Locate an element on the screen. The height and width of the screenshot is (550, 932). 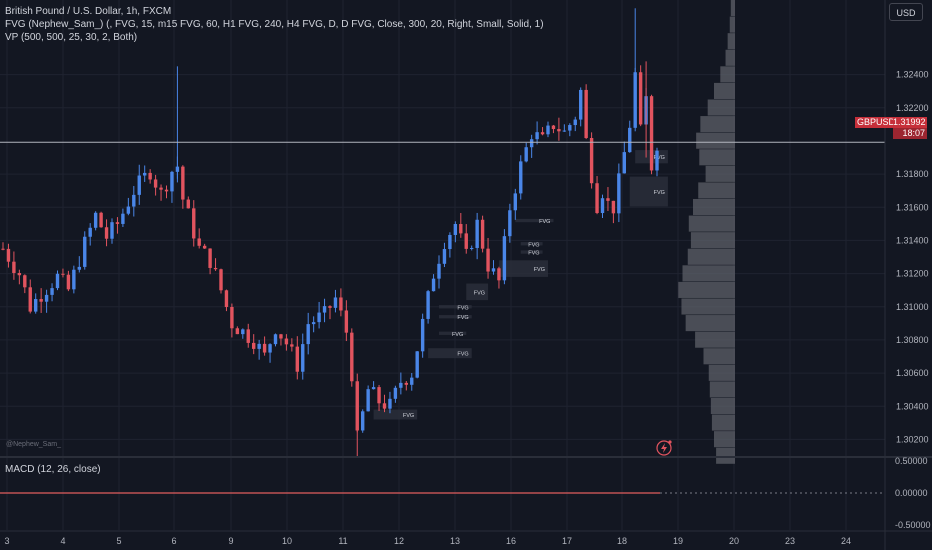
symbol-title: British Pound / U.S. Dollar, 1h, FXCM is located at coordinates (88, 11).